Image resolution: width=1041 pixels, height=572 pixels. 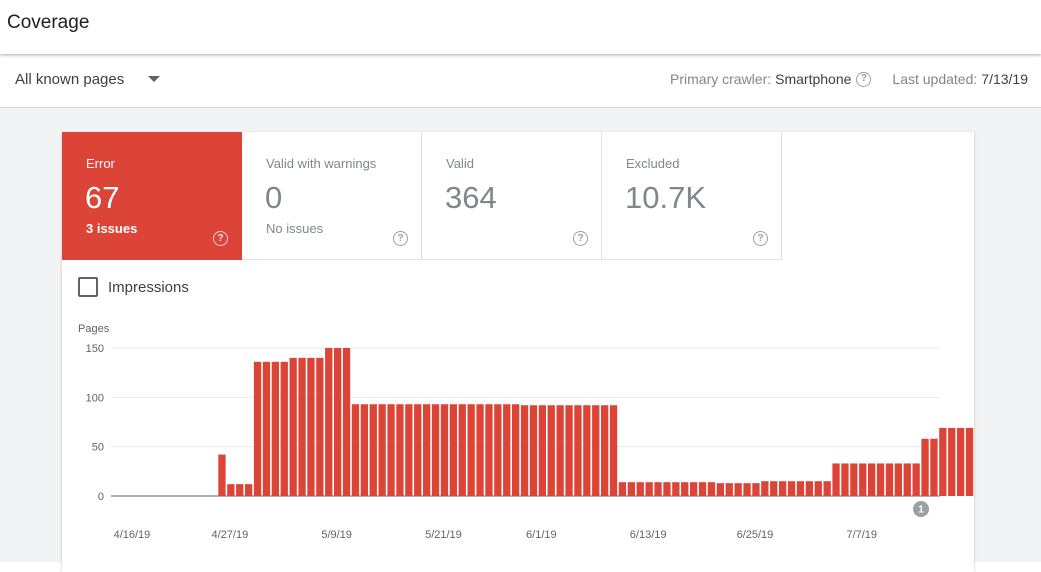 What do you see at coordinates (648, 535) in the screenshot?
I see `x-tick-label: 6/13/19` at bounding box center [648, 535].